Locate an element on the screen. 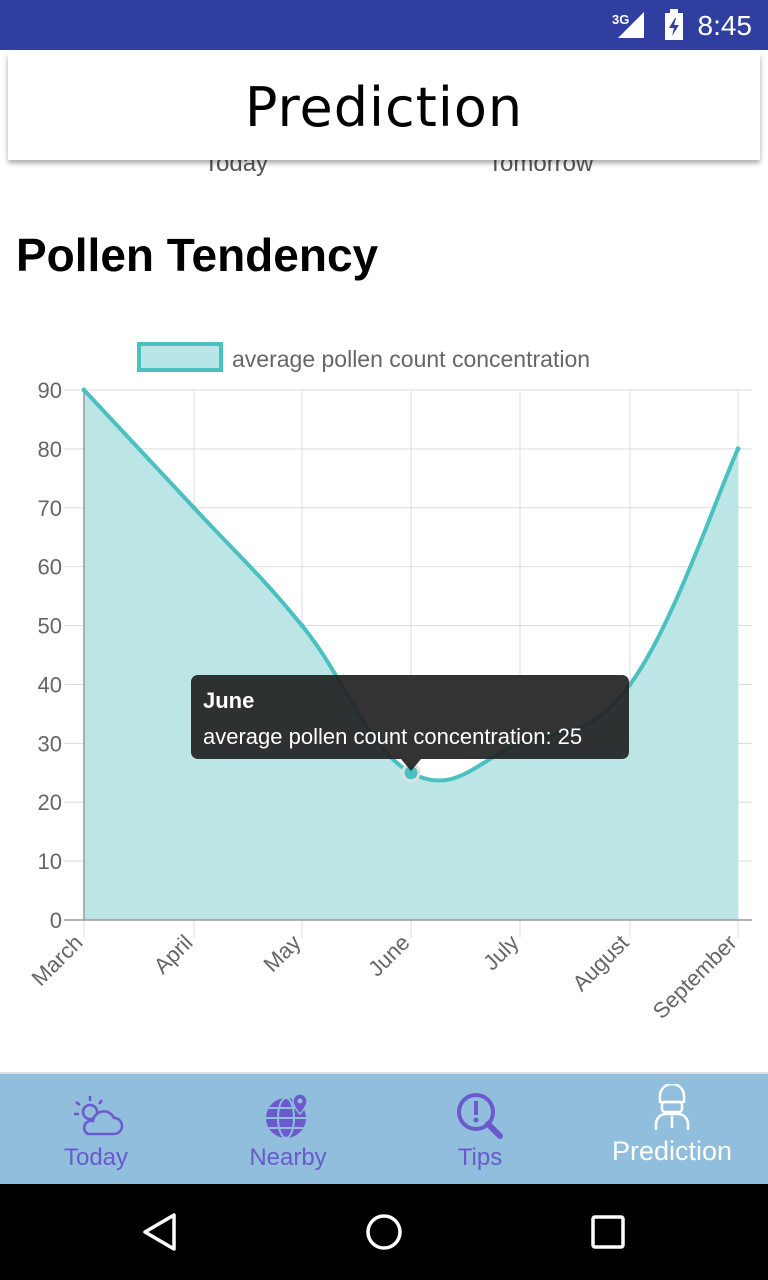 The width and height of the screenshot is (768, 1280). recents-icon is located at coordinates (610, 1234).